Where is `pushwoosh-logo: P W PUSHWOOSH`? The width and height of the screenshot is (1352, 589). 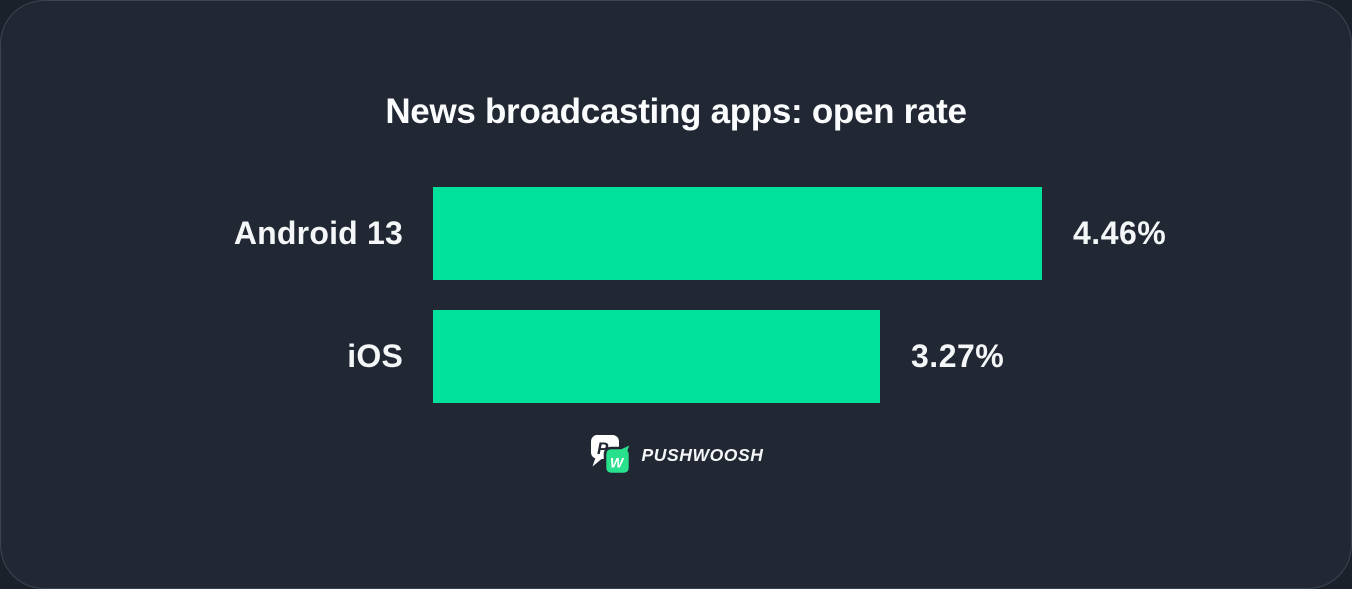 pushwoosh-logo: P W PUSHWOOSH is located at coordinates (676, 455).